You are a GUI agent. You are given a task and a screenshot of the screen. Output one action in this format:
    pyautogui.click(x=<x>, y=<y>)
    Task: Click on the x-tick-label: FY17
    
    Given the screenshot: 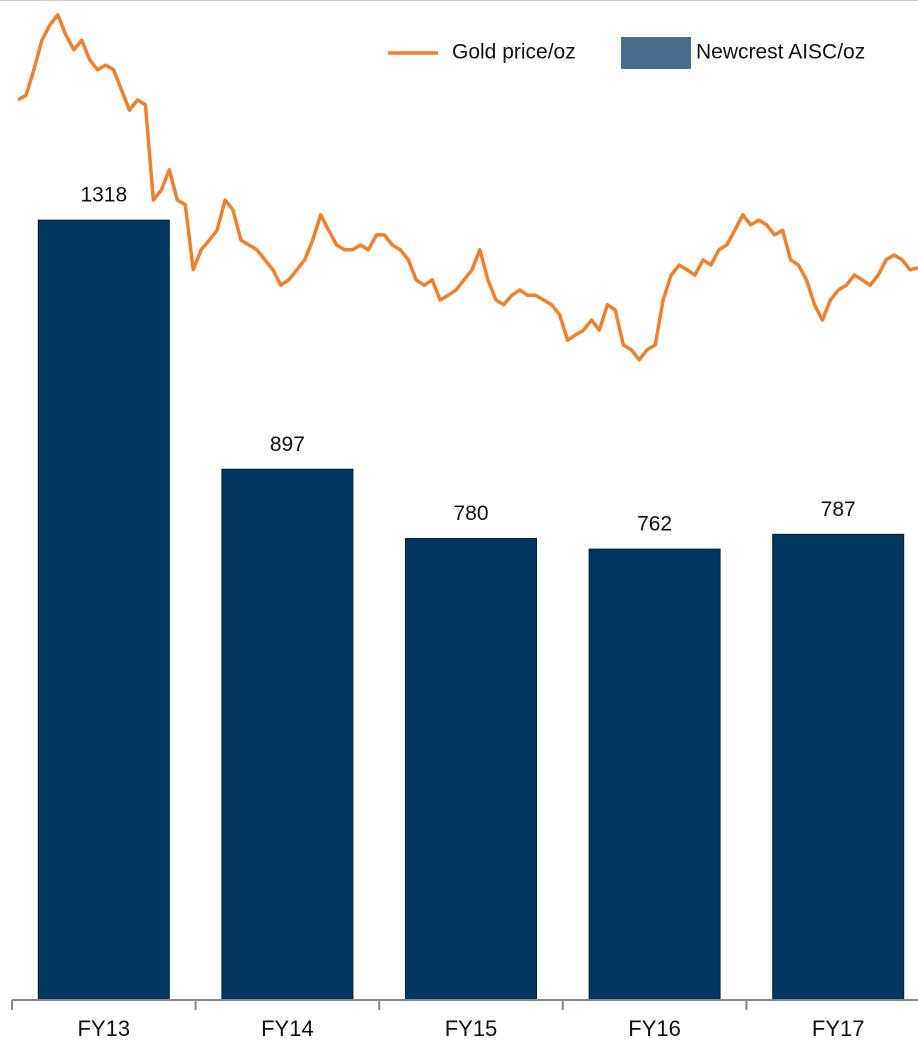 What is the action you would take?
    pyautogui.click(x=838, y=1028)
    